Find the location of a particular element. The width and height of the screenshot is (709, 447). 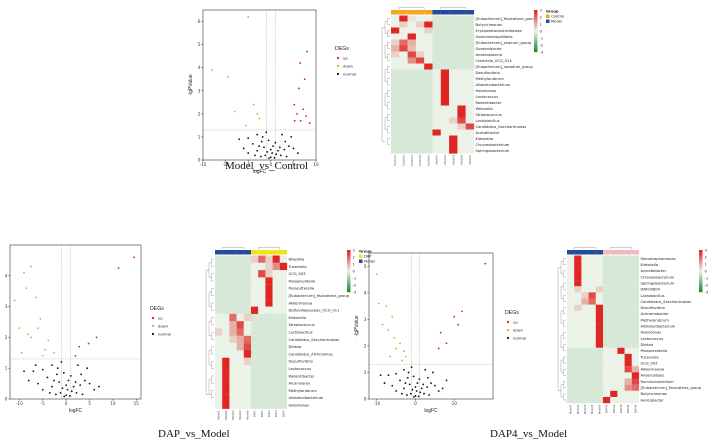

legend-dot-normal is located at coordinates (153, 334).